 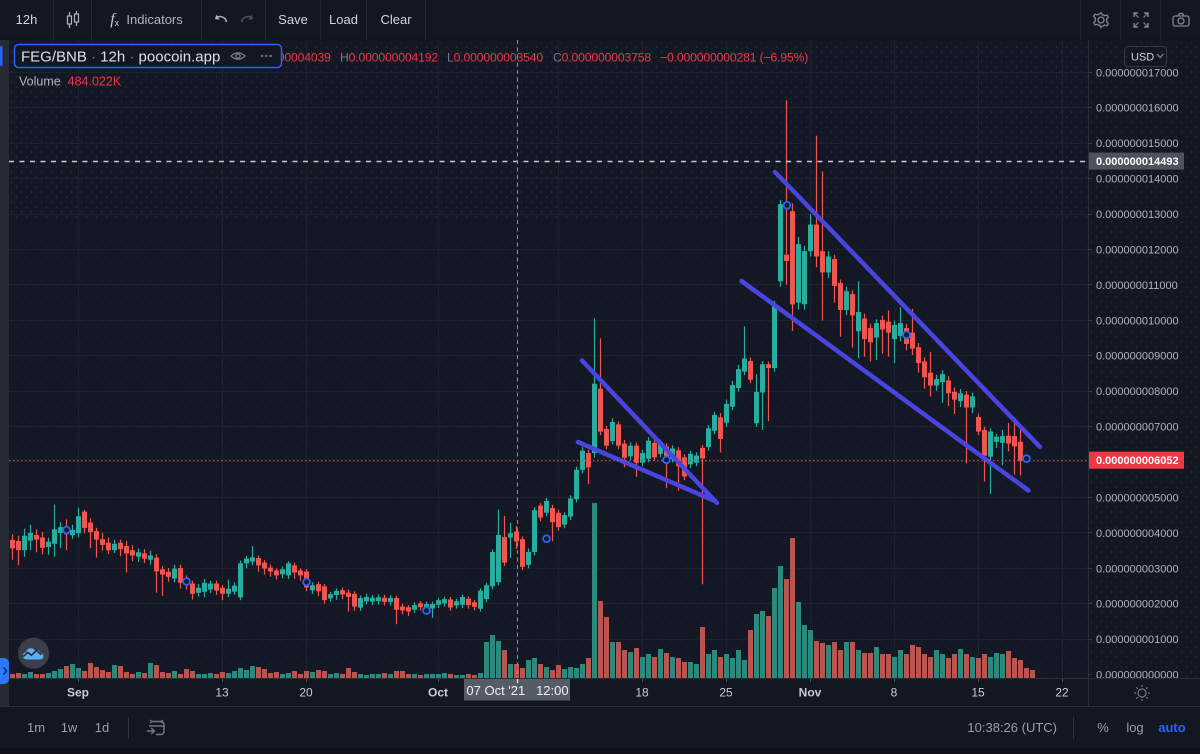 What do you see at coordinates (978, 693) in the screenshot?
I see `svg-text: 15` at bounding box center [978, 693].